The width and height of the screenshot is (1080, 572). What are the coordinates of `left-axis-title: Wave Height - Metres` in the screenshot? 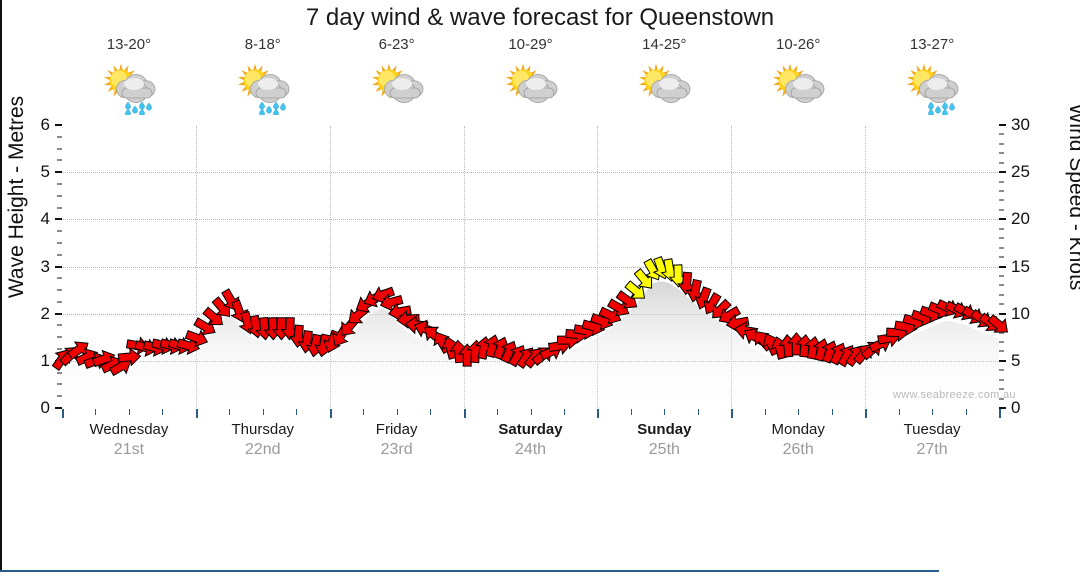 It's located at (16, 197).